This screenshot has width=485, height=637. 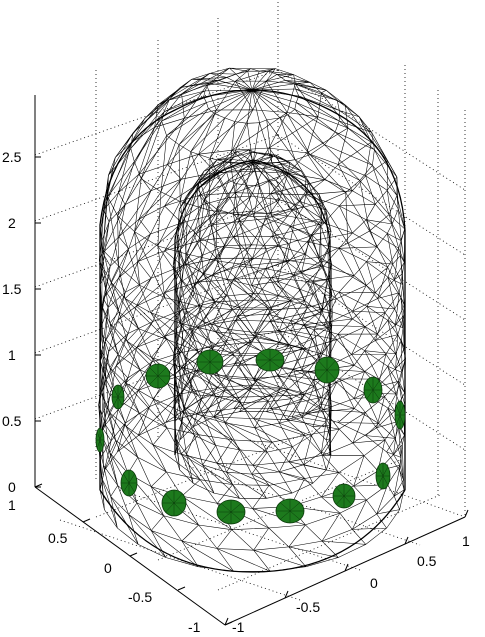 I want to click on z-tick-label: 0, so click(x=12, y=487).